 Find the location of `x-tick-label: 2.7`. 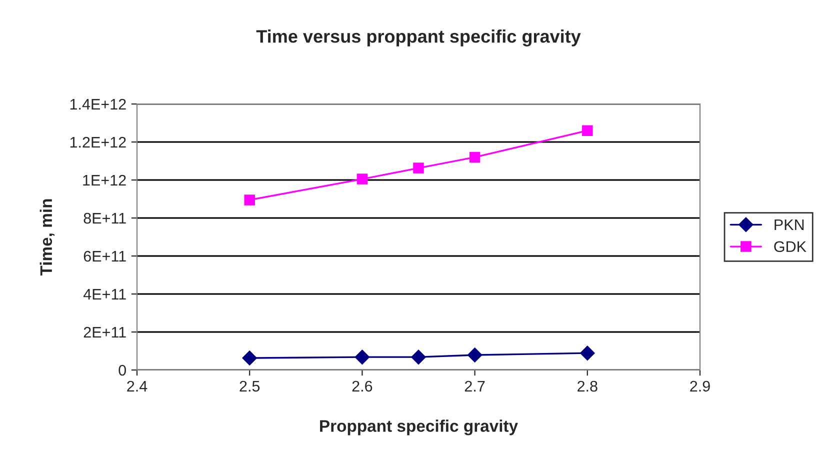

x-tick-label: 2.7 is located at coordinates (474, 386).